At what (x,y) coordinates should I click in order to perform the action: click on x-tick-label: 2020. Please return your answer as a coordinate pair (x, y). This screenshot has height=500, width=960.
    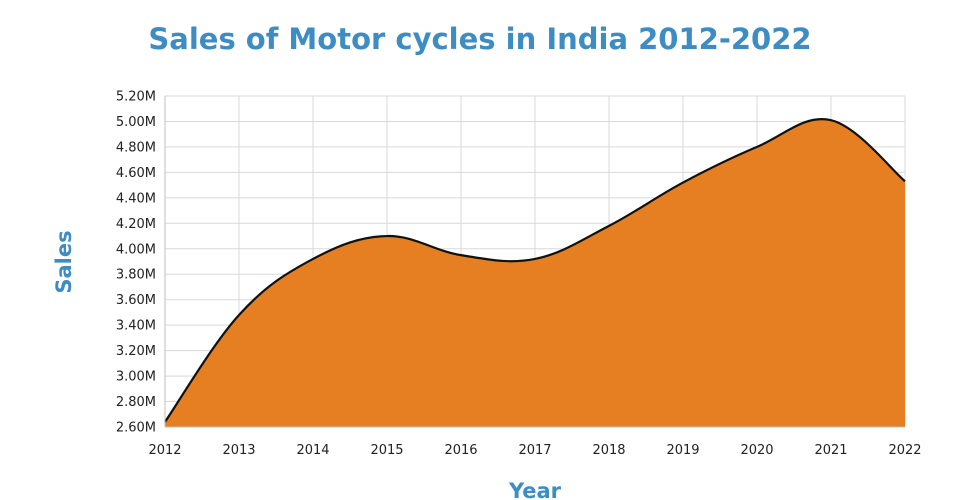
    Looking at the image, I should click on (756, 450).